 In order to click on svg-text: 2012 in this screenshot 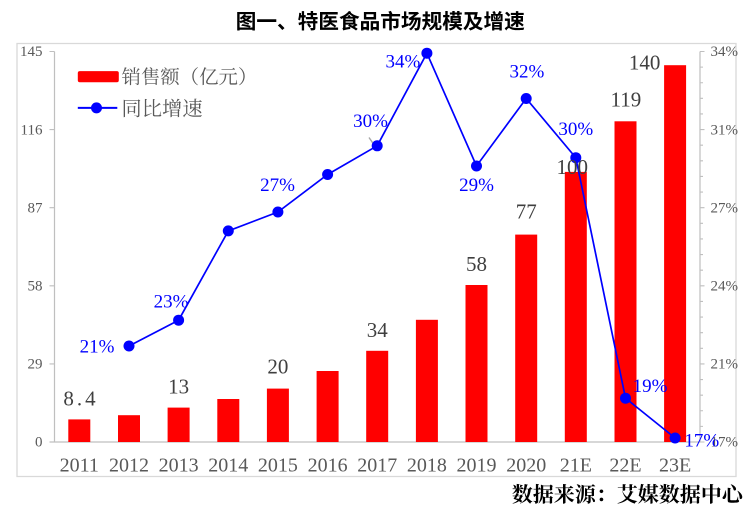, I will do `click(129, 465)`.